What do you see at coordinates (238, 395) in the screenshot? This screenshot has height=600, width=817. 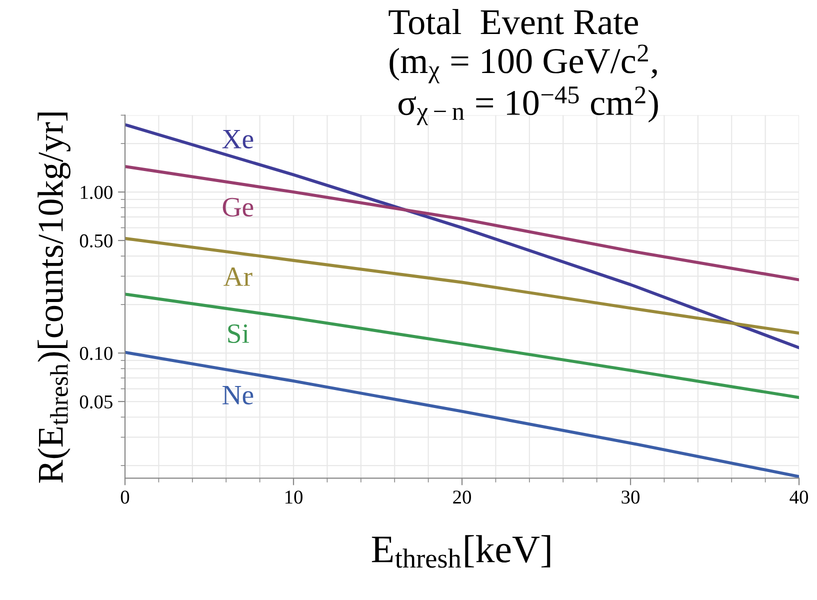 I see `series-label: Ne` at bounding box center [238, 395].